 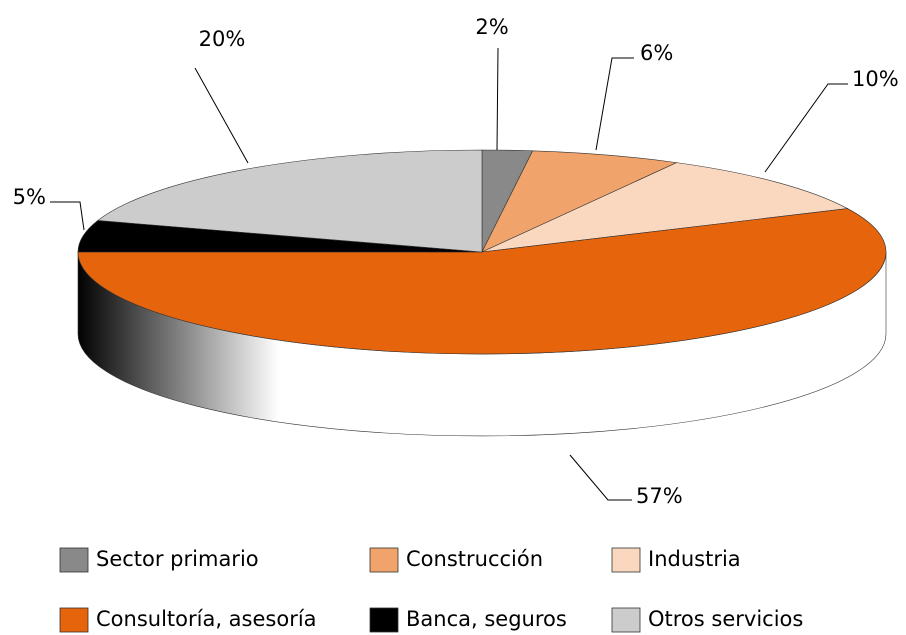 What do you see at coordinates (725, 619) in the screenshot?
I see `legend-label: Otros servicios` at bounding box center [725, 619].